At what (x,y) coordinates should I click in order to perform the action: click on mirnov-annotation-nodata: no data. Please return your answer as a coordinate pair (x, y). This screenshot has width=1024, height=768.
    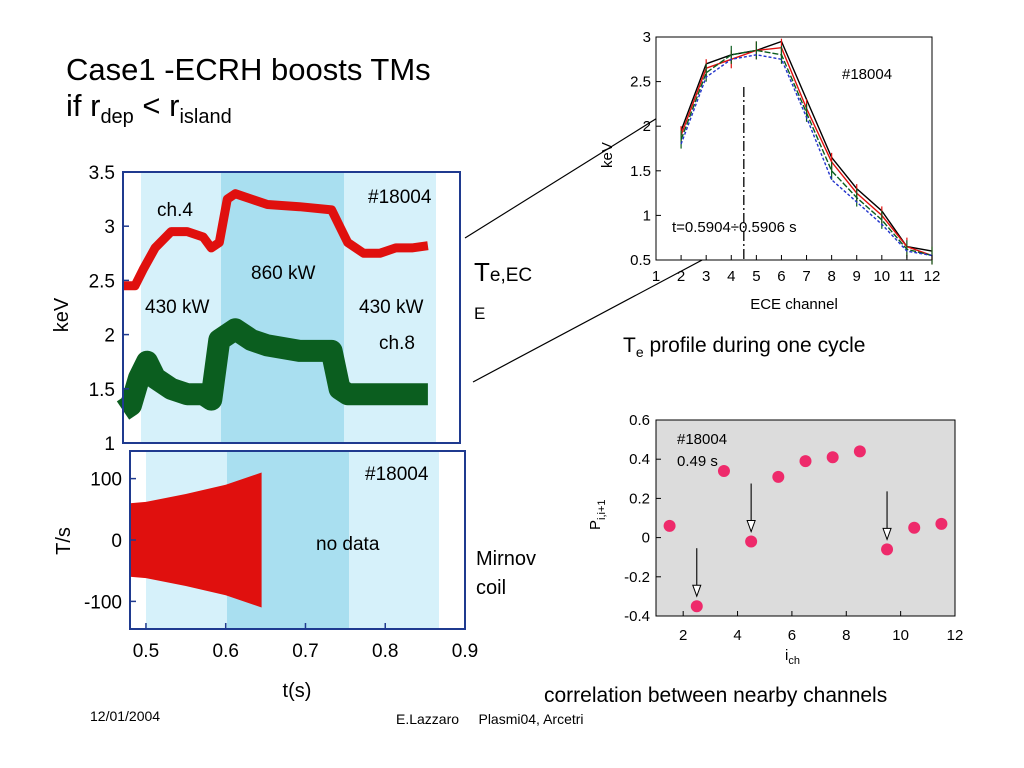
    Looking at the image, I should click on (348, 544).